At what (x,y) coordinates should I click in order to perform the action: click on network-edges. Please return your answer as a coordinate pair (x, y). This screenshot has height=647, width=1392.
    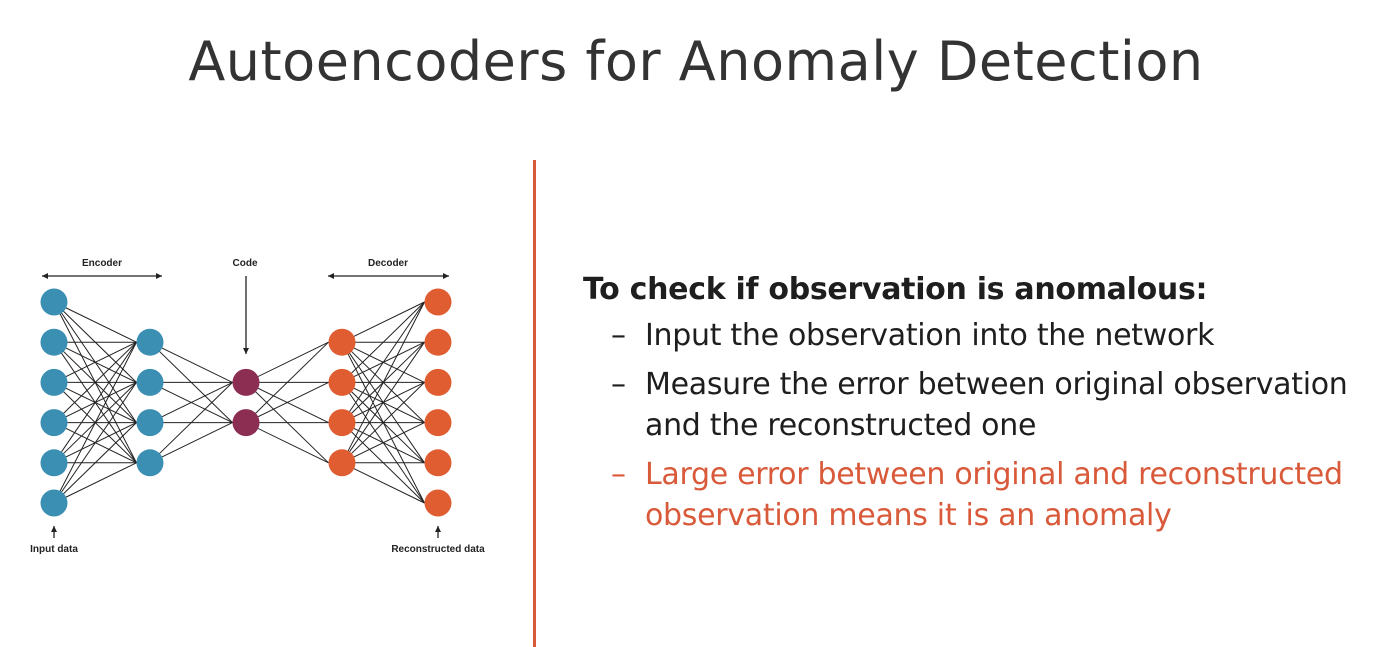
    Looking at the image, I should click on (239, 402).